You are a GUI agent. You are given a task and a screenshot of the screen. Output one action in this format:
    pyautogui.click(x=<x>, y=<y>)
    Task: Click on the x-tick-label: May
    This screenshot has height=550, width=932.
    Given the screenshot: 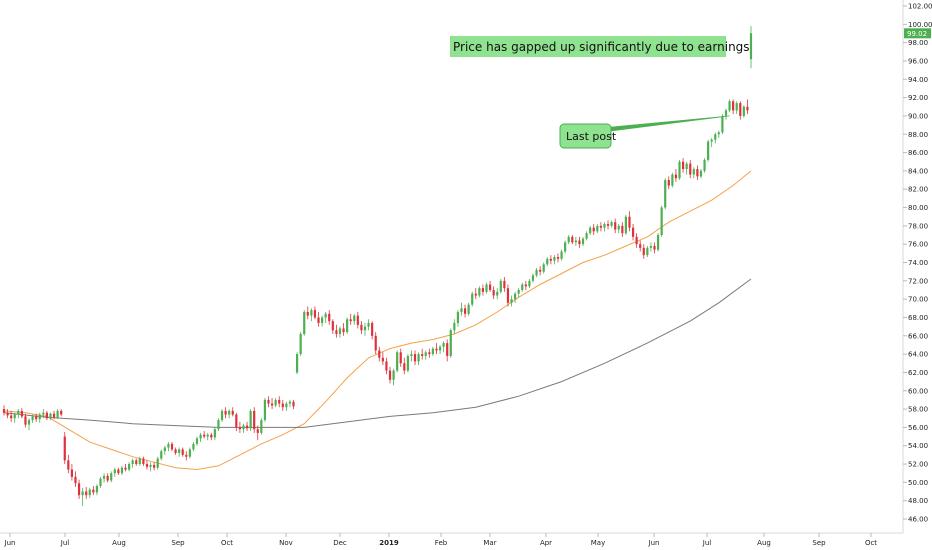 What is the action you would take?
    pyautogui.click(x=598, y=543)
    